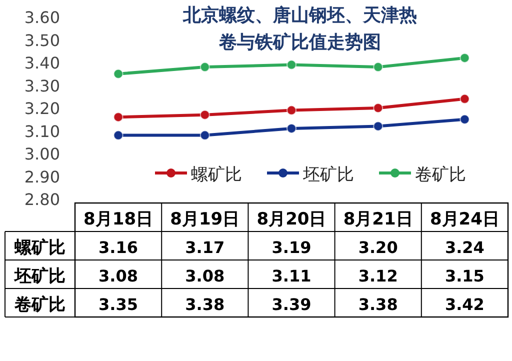 This screenshot has height=361, width=512. Describe the element at coordinates (40, 304) in the screenshot. I see `text: 卷矿比` at that location.